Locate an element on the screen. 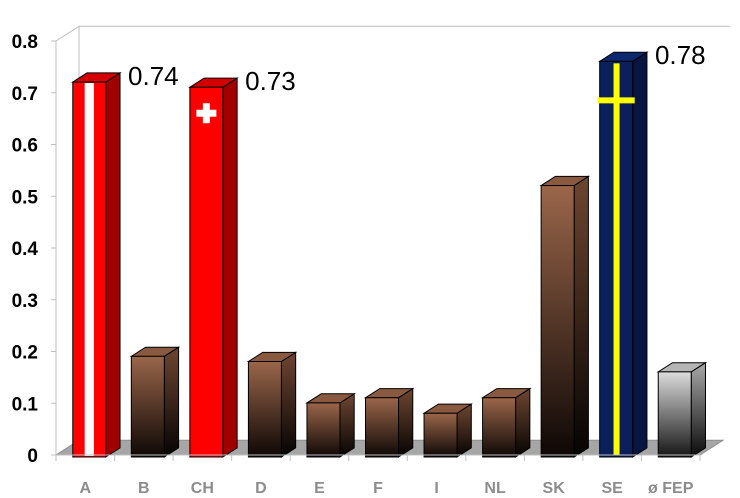  austria-white-stripe is located at coordinates (89, 270).